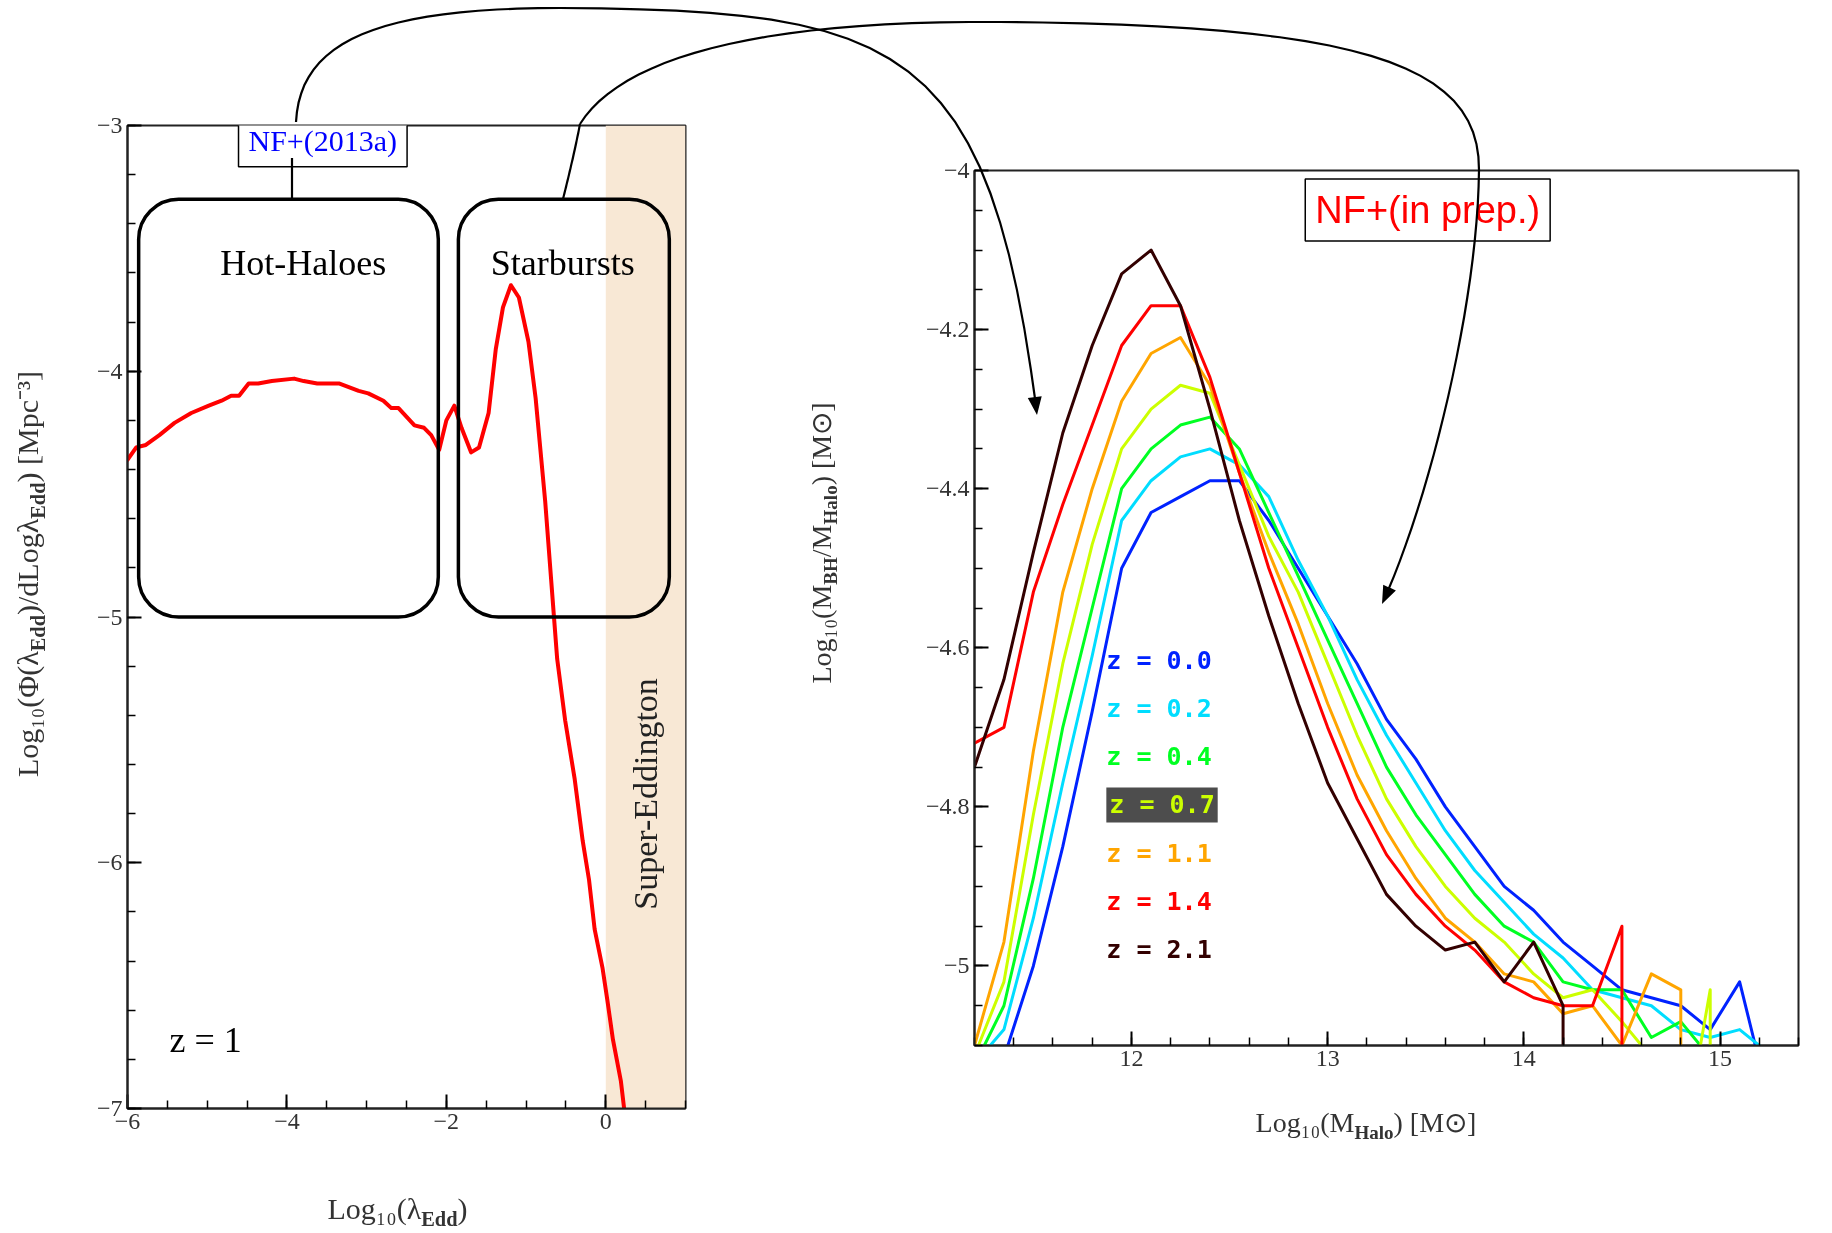 Image resolution: width=1832 pixels, height=1233 pixels. Describe the element at coordinates (303, 263) in the screenshot. I see `annotation: Hot-Haloes` at that location.